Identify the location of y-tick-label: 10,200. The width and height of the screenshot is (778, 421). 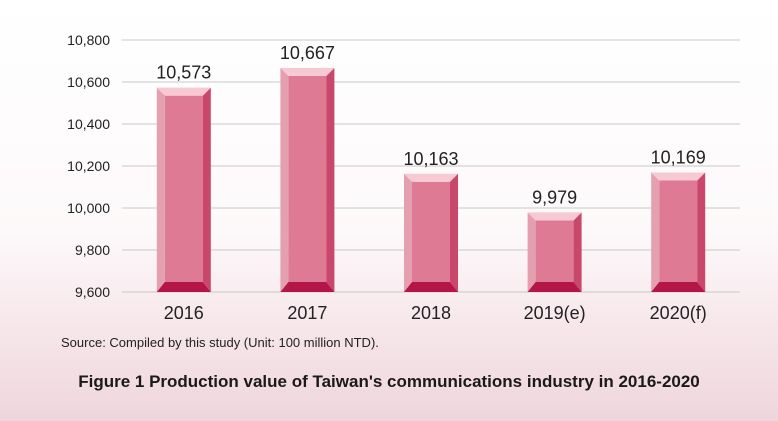
(88, 166).